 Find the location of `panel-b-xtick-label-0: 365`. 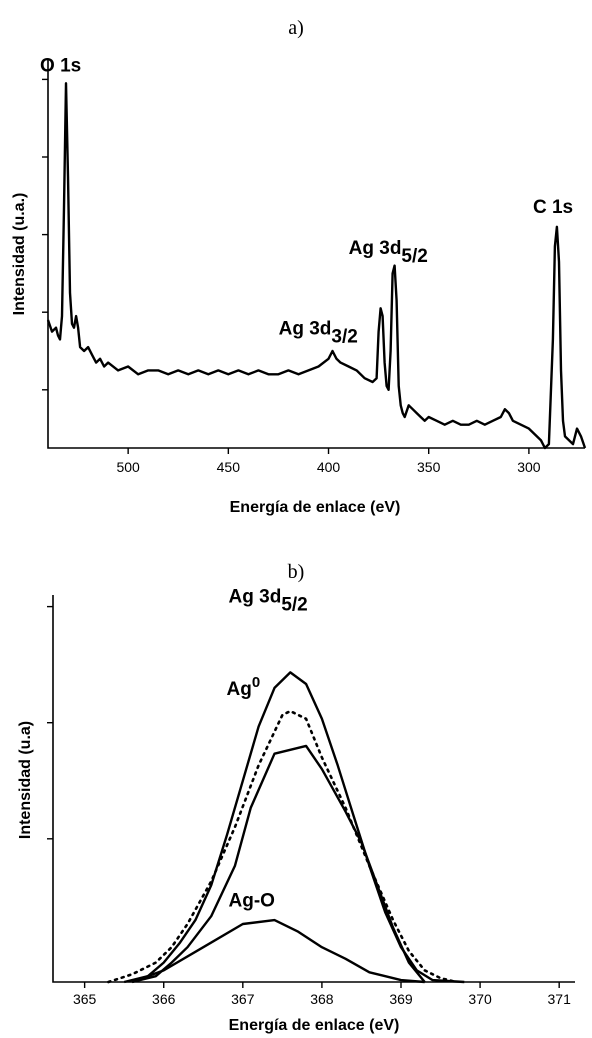

panel-b-xtick-label-0: 365 is located at coordinates (85, 999).